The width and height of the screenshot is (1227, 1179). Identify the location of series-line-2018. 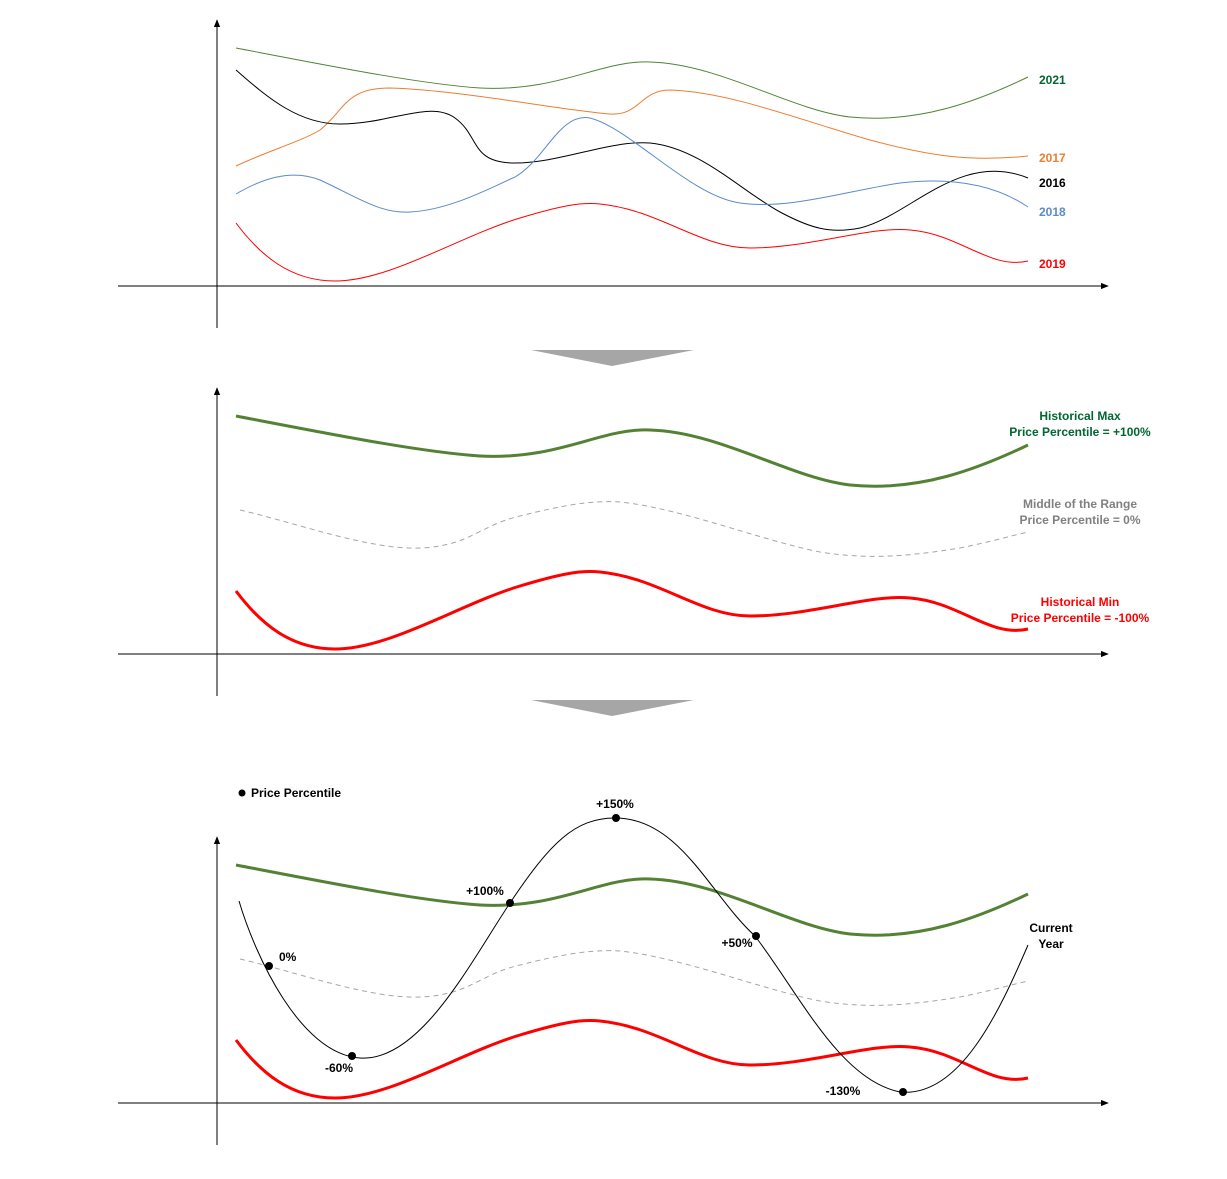
(632, 165).